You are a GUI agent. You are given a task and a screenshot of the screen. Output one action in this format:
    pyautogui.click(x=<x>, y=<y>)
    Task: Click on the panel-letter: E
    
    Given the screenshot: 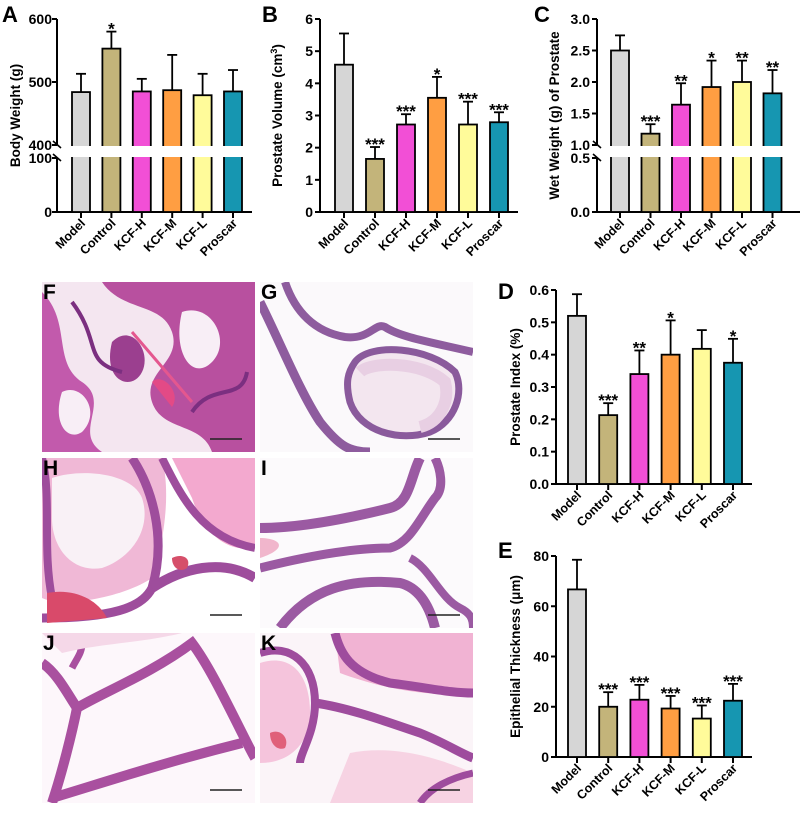 What is the action you would take?
    pyautogui.click(x=505, y=550)
    